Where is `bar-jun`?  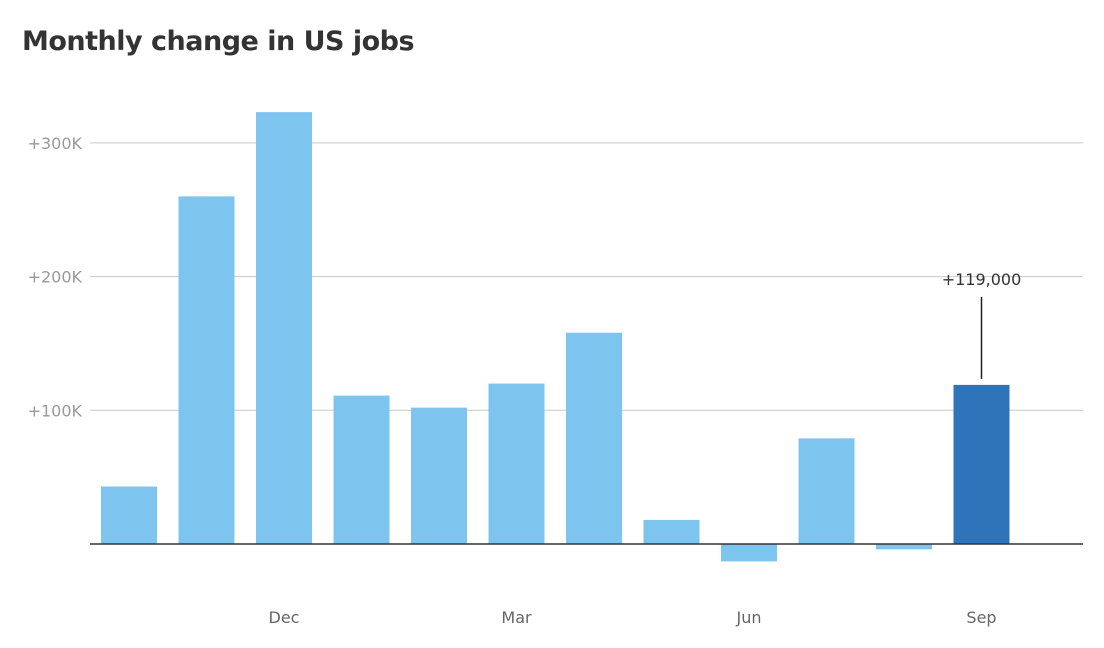
bar-jun is located at coordinates (749, 553).